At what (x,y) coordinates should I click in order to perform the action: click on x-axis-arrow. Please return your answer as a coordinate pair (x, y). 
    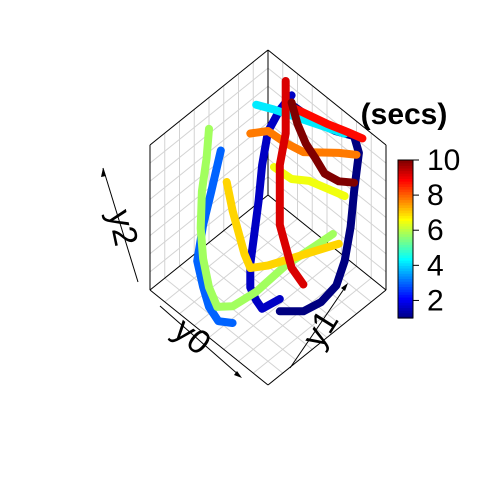
    Looking at the image, I should click on (200, 341).